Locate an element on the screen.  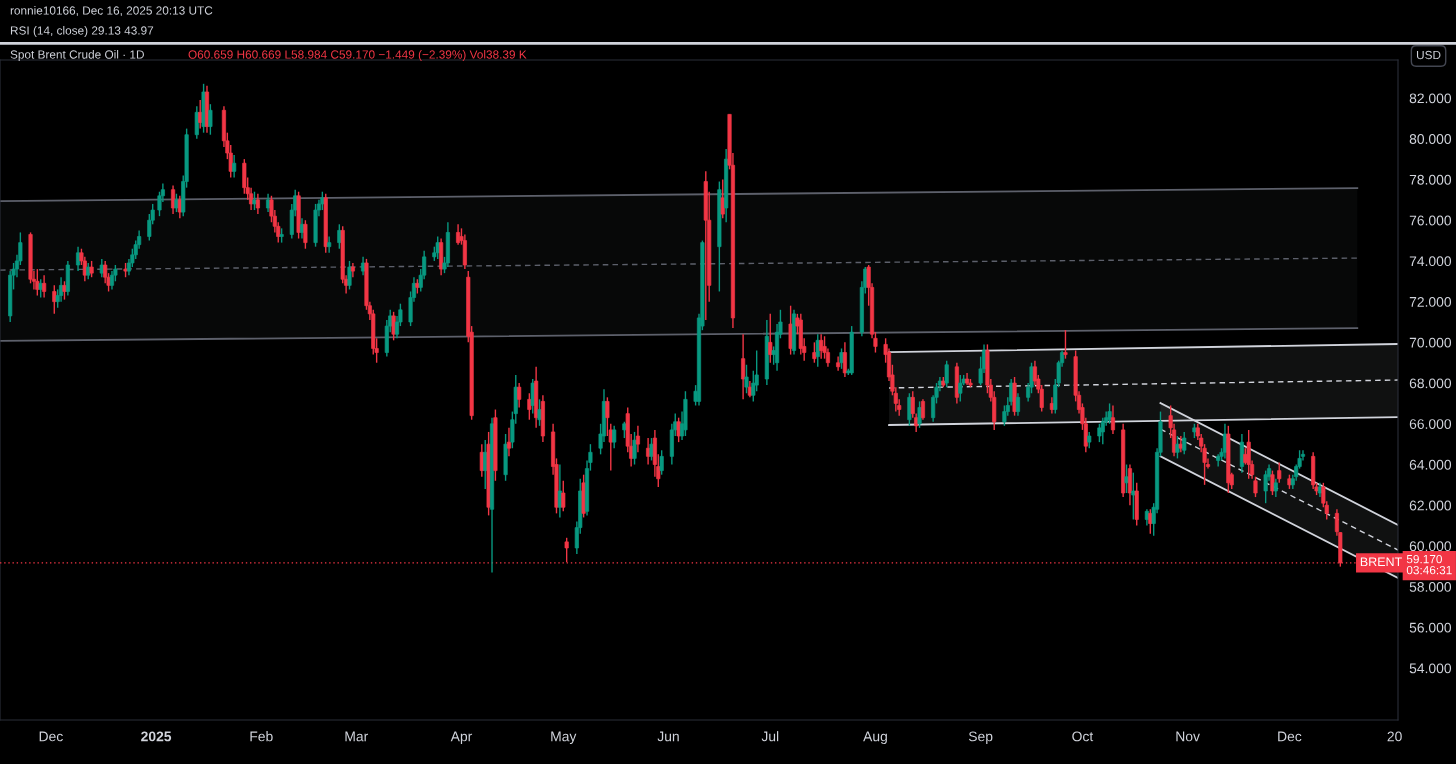
chart-subtitle: O60.659 H60.669 L58.984 C59.170 −1.449 (−2.39%) Vol38.39 K is located at coordinates (357, 55).